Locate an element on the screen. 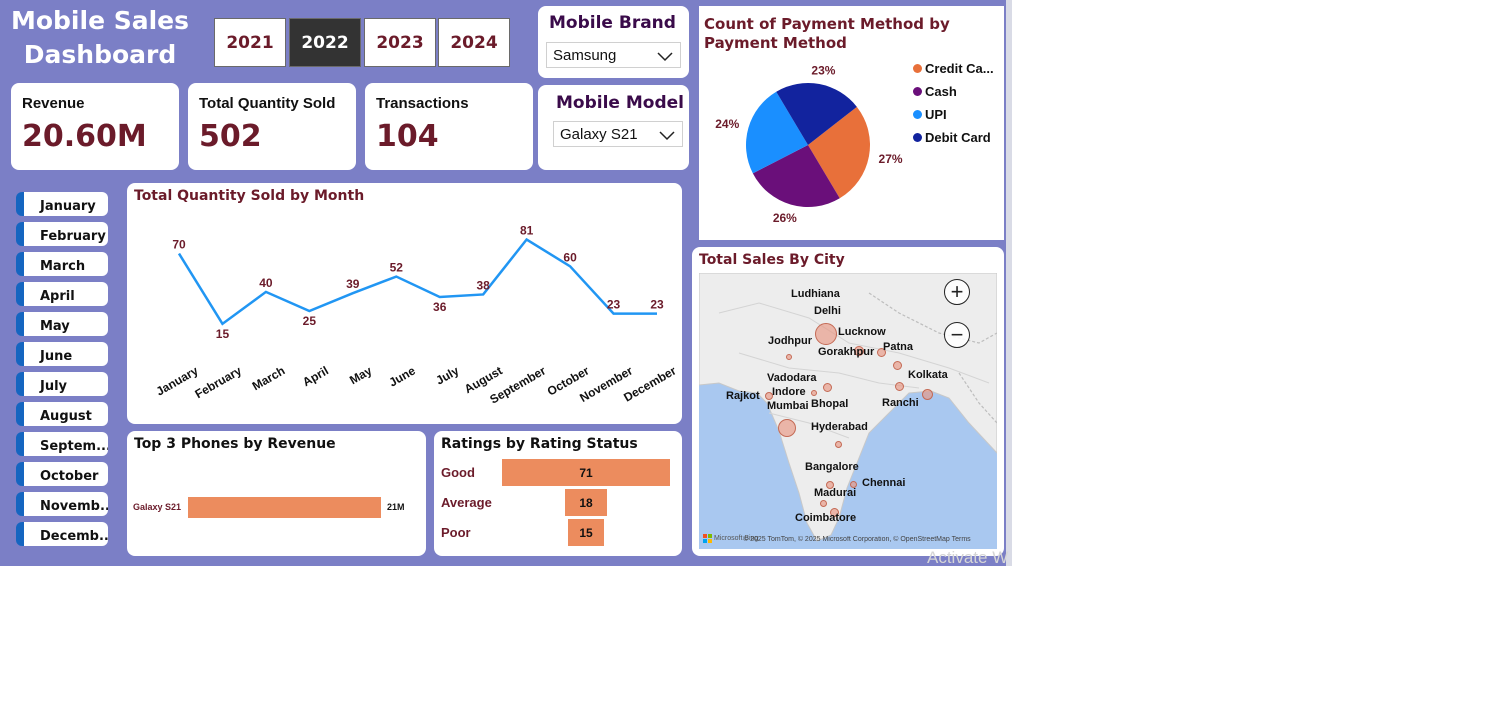  city-label-patna: Patna is located at coordinates (898, 347).